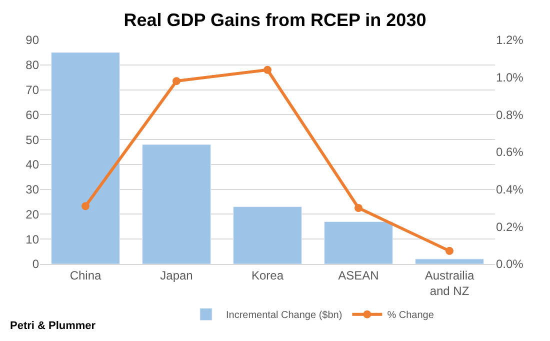 This screenshot has width=550, height=341. I want to click on y-tick-label: 90, so click(33, 40).